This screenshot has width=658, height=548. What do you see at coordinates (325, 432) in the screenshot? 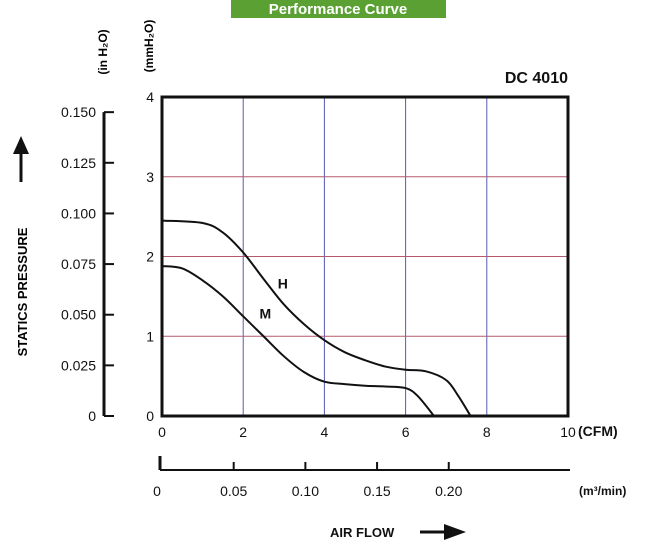
I see `x-tick-label: 4` at bounding box center [325, 432].